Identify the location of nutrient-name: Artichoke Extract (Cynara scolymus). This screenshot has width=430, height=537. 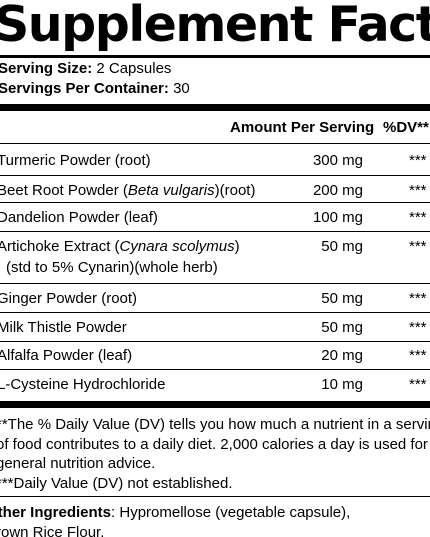
(120, 246).